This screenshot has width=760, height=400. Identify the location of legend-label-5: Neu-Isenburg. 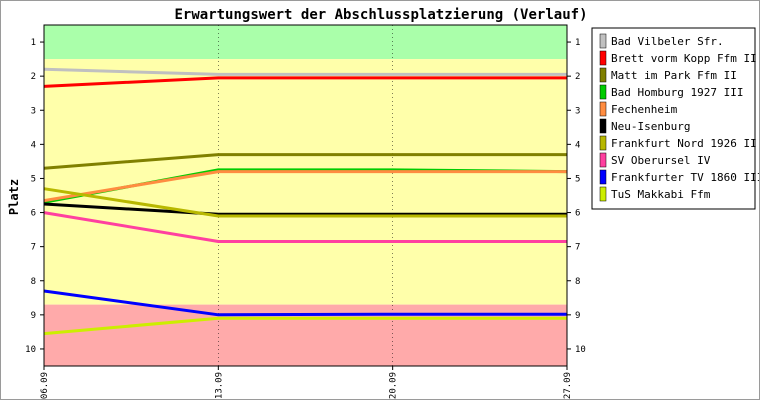
(650, 126).